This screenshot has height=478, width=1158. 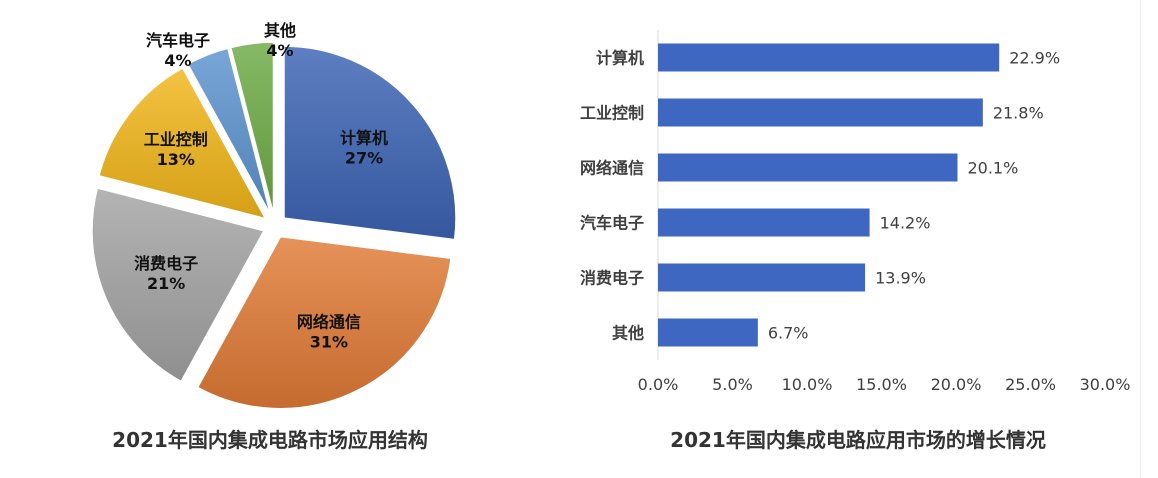 What do you see at coordinates (1140, 239) in the screenshot?
I see `divider` at bounding box center [1140, 239].